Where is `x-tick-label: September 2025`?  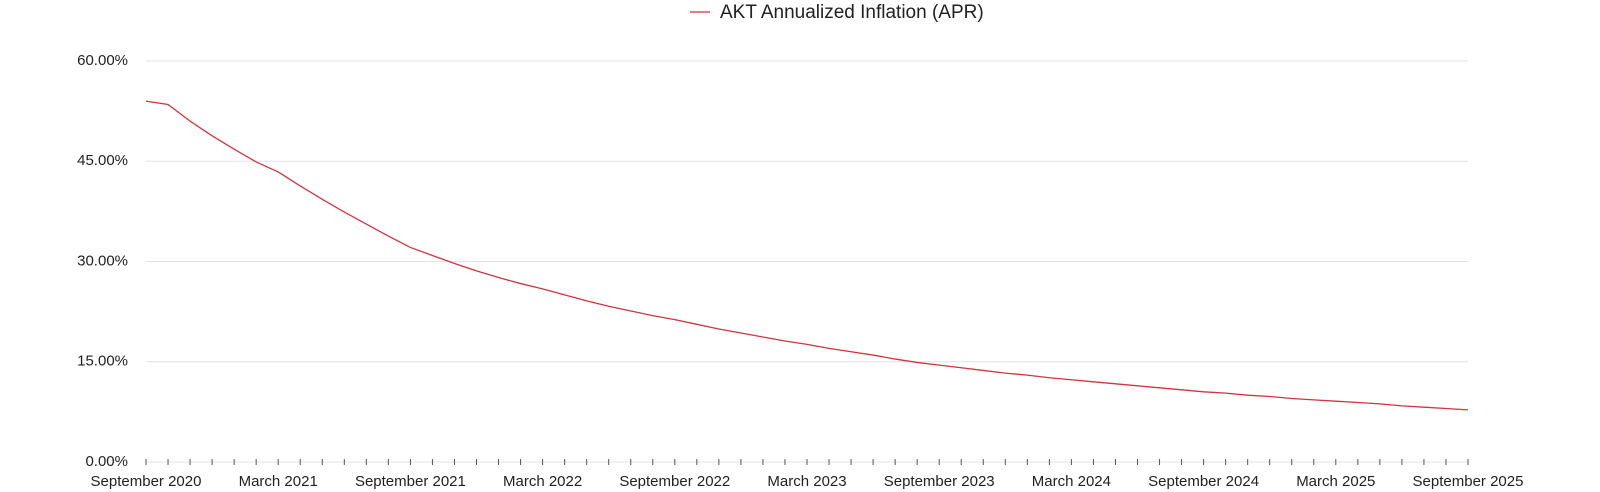 x-tick-label: September 2025 is located at coordinates (1468, 481).